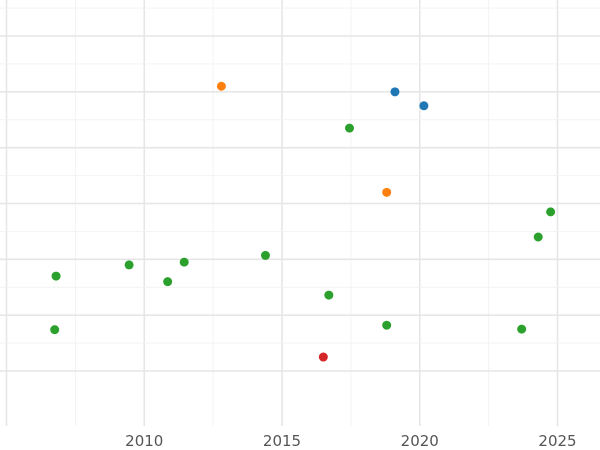 This screenshot has height=450, width=600. Describe the element at coordinates (323, 357) in the screenshot. I see `data-point-red` at that location.